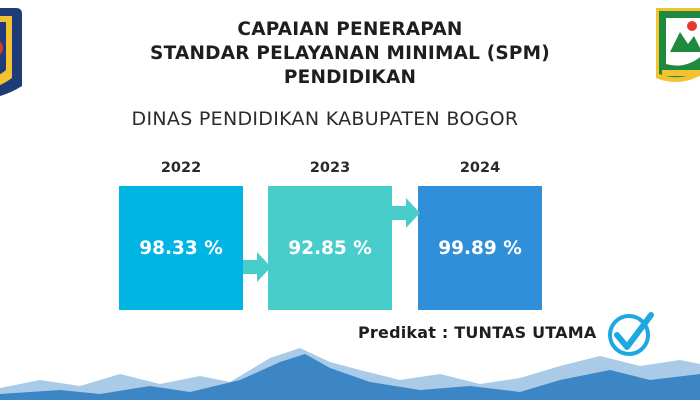  I want to click on kabupaten-bogor-emblem-icon, so click(678, 45).